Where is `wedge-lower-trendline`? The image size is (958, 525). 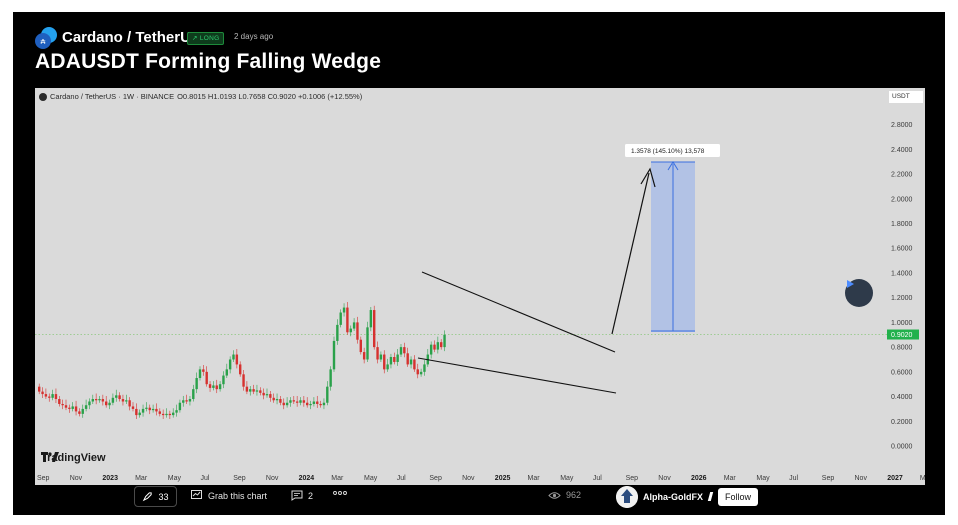
wedge-lower-trendline is located at coordinates (517, 375).